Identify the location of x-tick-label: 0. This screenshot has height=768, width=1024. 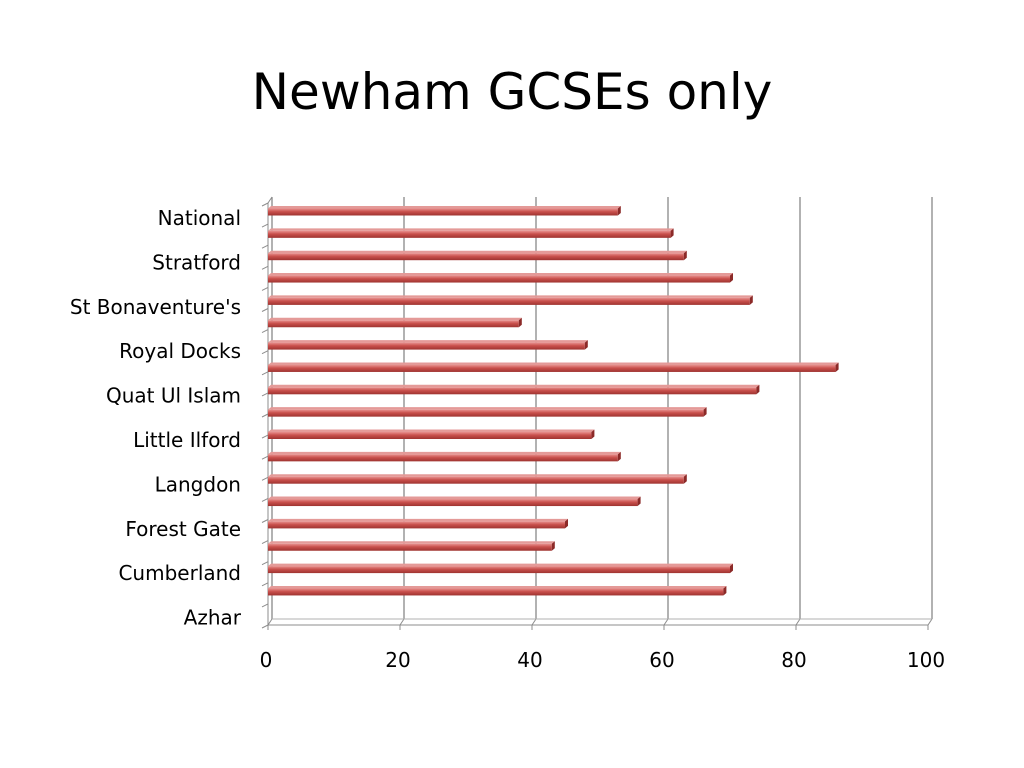
(266, 660).